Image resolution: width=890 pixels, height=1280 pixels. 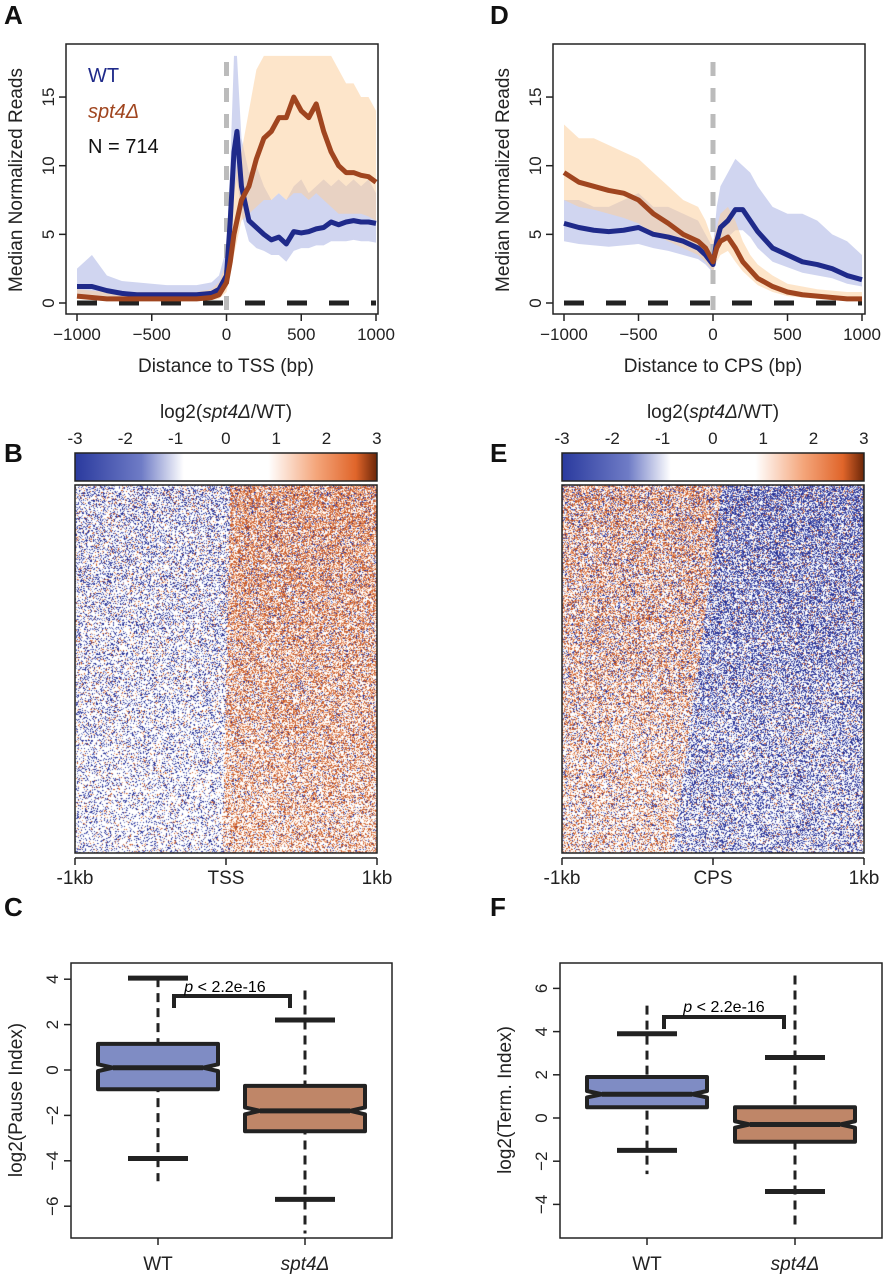 What do you see at coordinates (541, 988) in the screenshot?
I see `y-tick-label: 6` at bounding box center [541, 988].